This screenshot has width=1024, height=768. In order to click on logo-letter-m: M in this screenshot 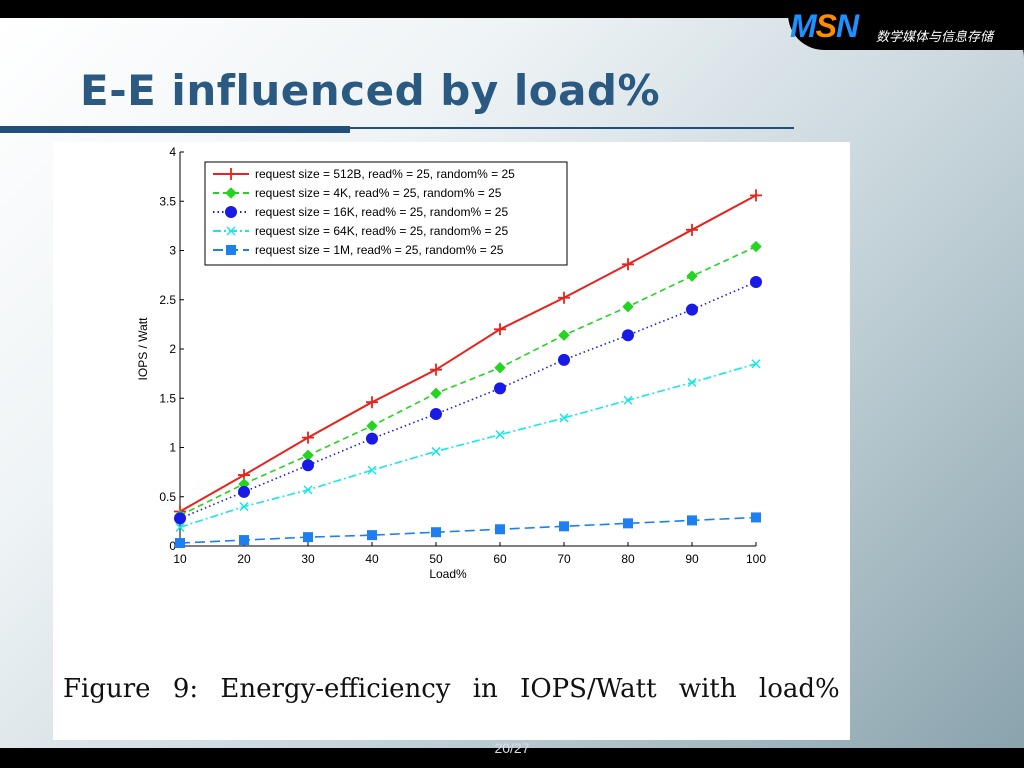, I will do `click(803, 26)`.